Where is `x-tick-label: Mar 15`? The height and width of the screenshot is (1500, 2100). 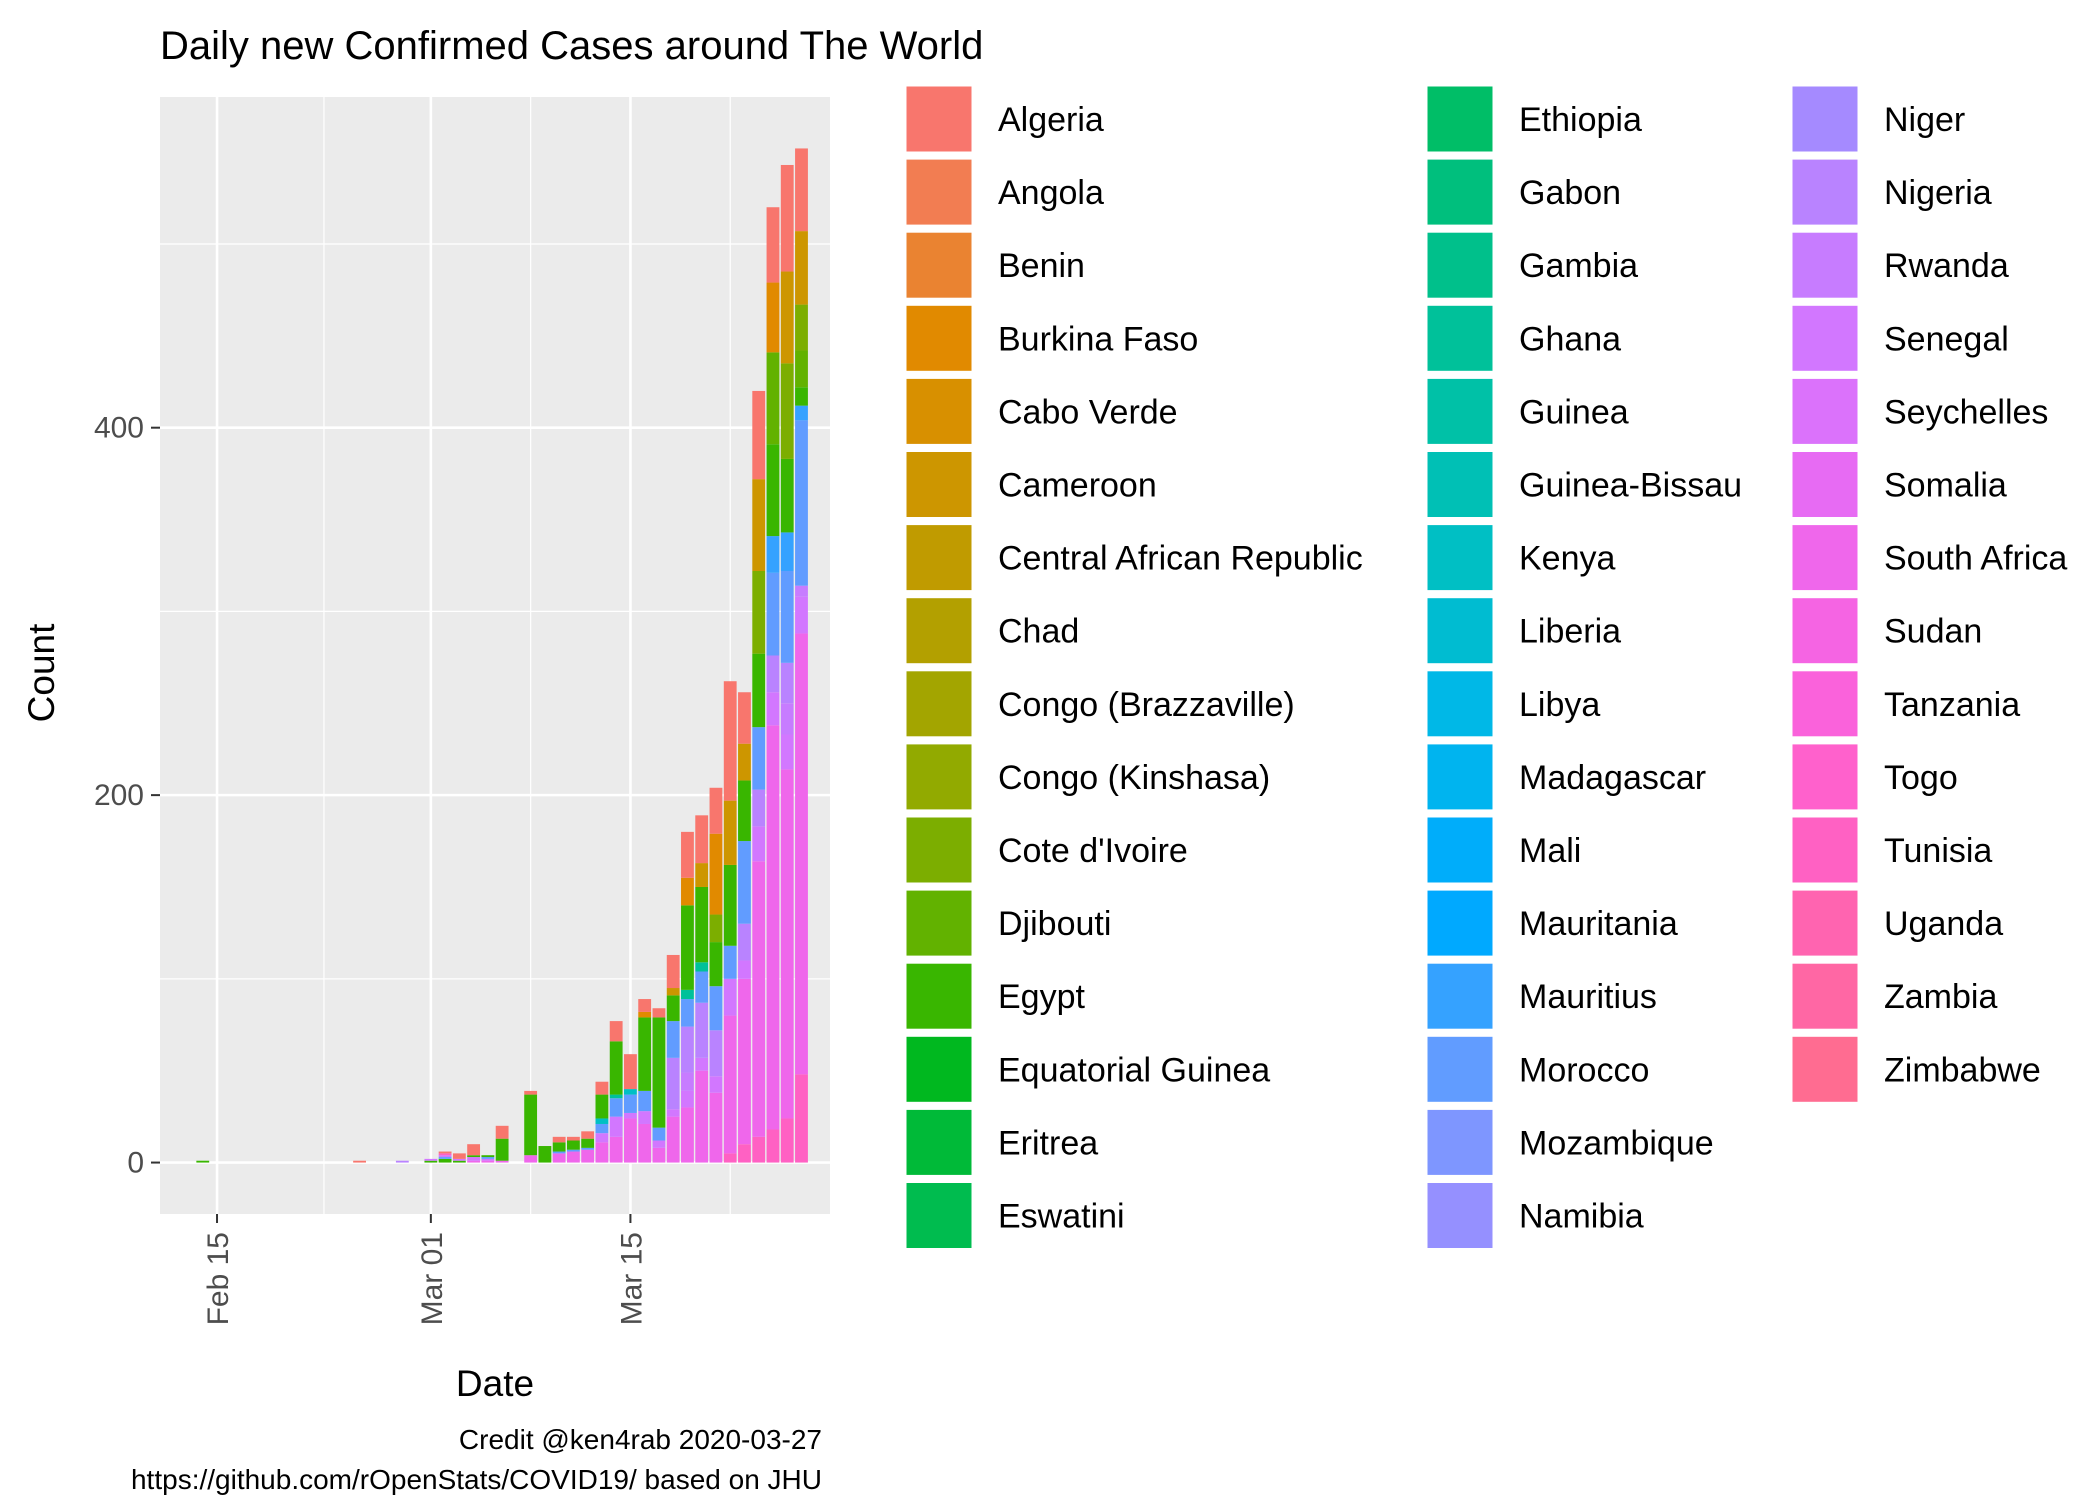 x-tick-label: Mar 15 is located at coordinates (631, 1278).